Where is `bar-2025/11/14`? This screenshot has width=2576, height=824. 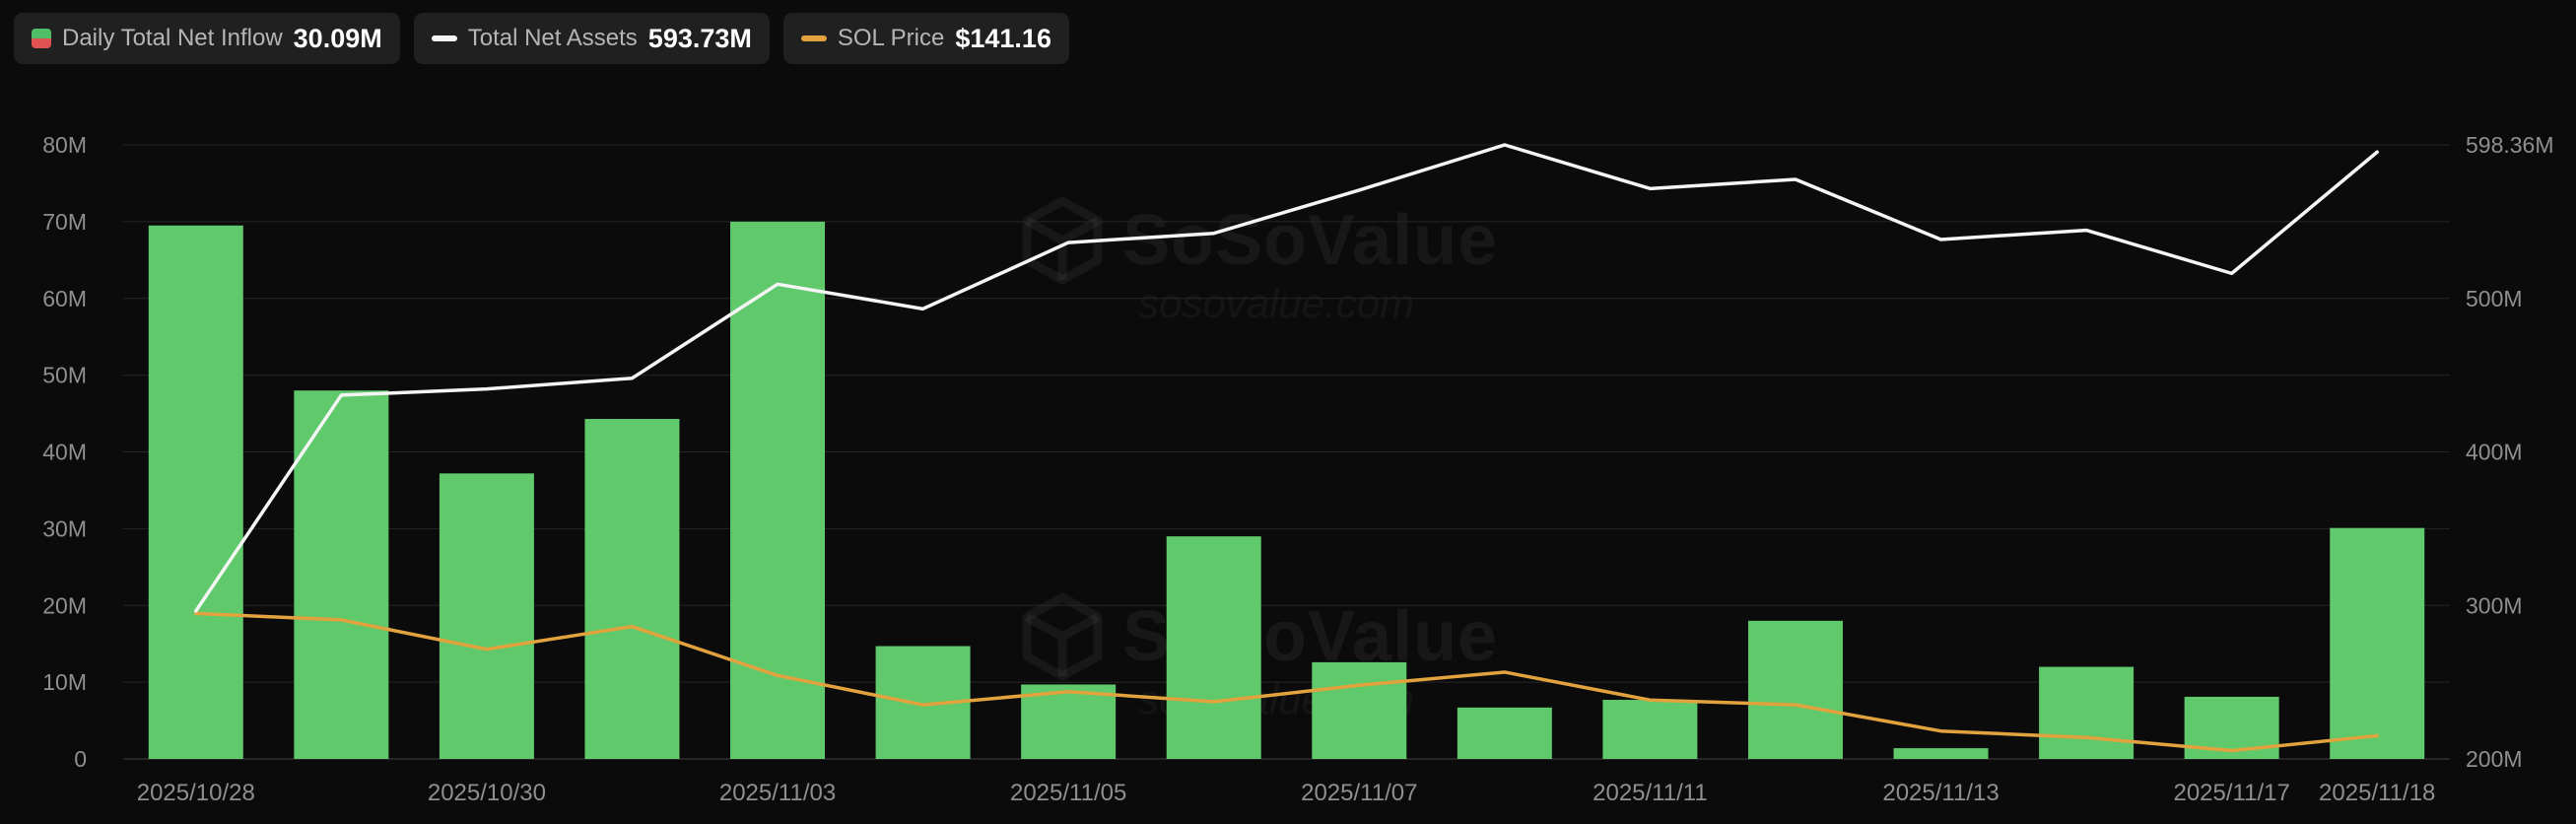
bar-2025/11/14 is located at coordinates (2087, 713).